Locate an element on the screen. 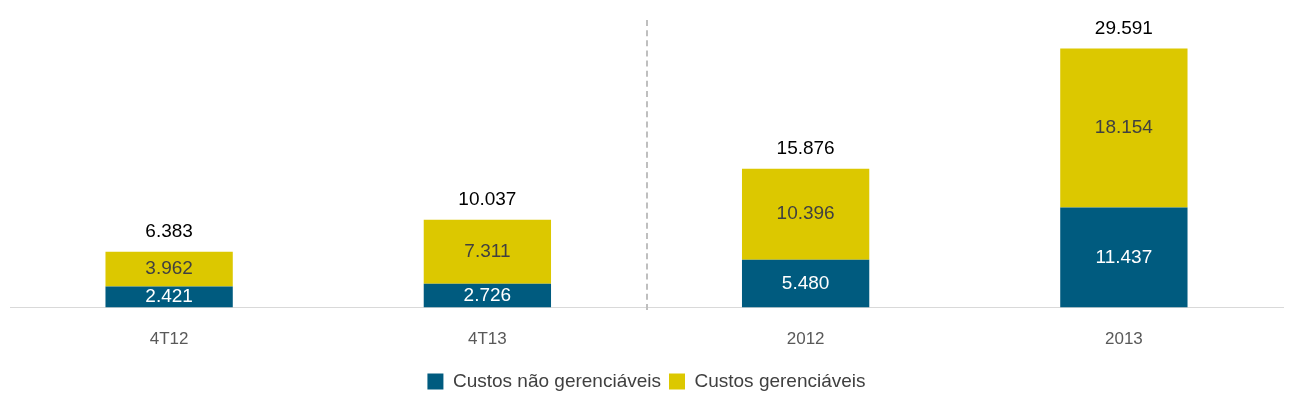  legend-label: Custos não gerenciáveis is located at coordinates (556, 380).